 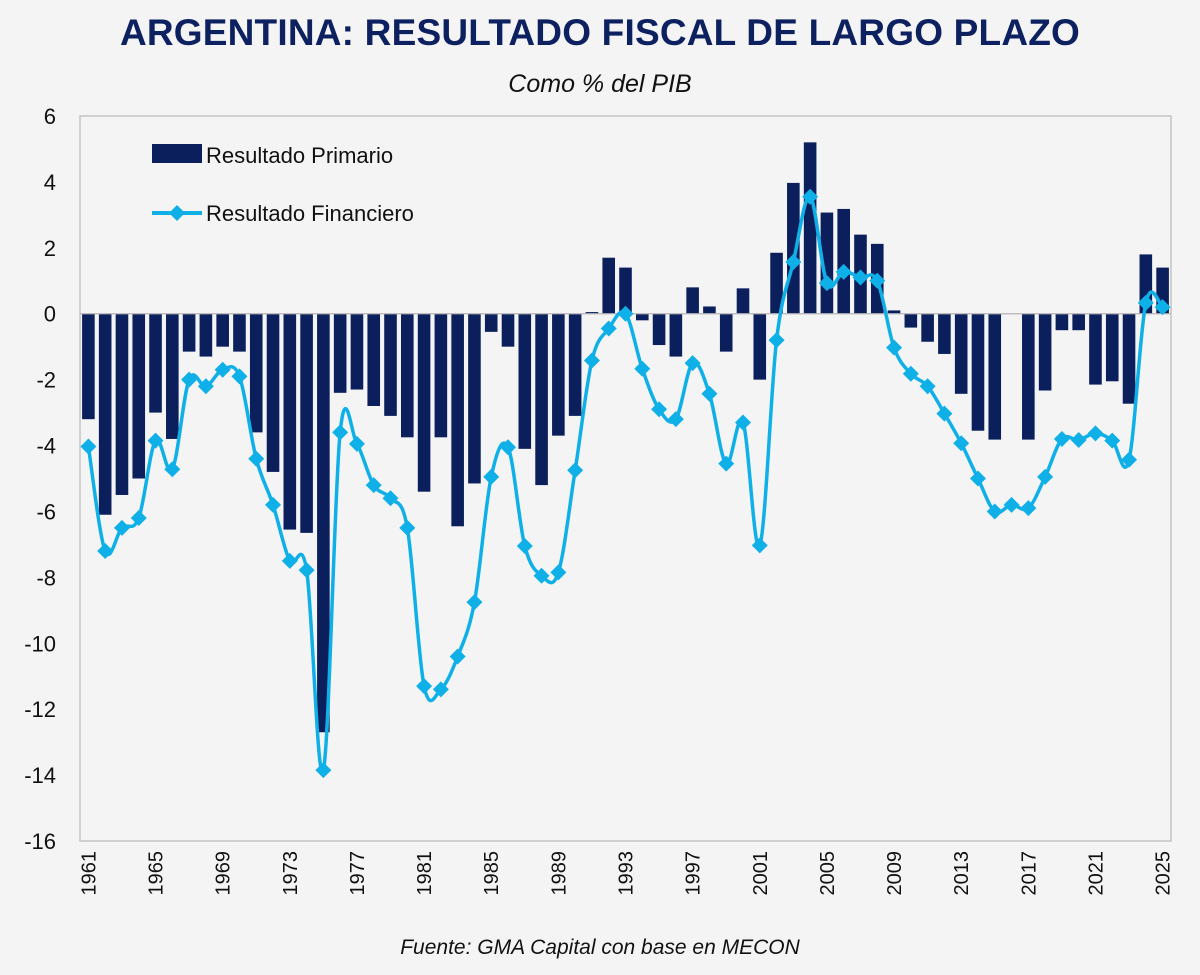 I want to click on bar-primario-1976, so click(x=340, y=353).